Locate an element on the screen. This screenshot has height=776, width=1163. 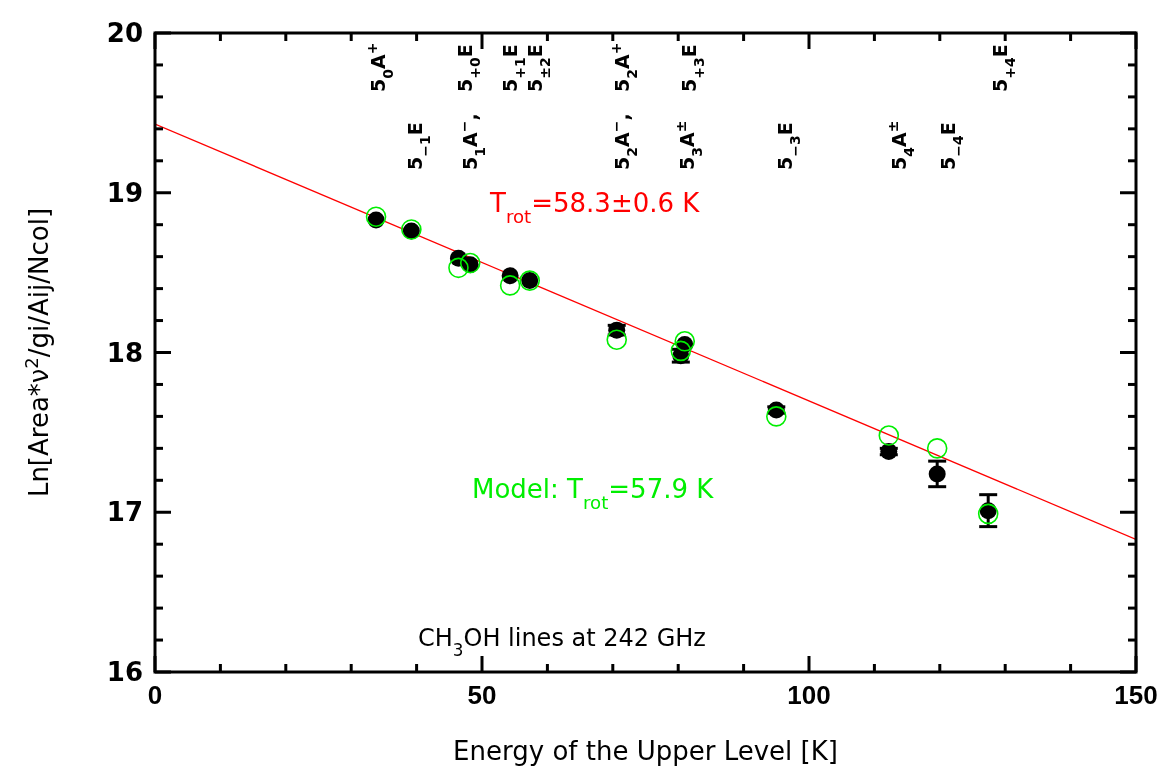
x-axis-title: Energy of the Upper Level [K] is located at coordinates (645, 751).